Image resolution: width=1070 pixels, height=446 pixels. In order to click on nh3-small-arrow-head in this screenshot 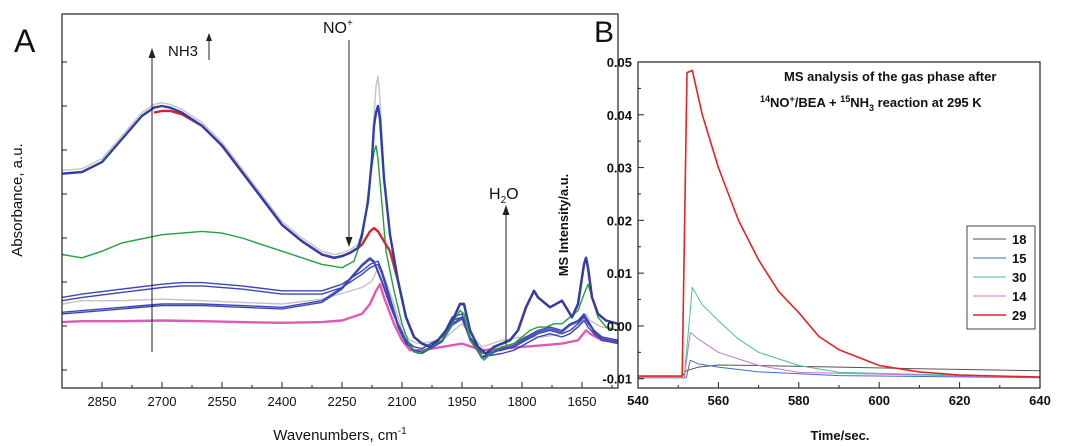, I will do `click(209, 37)`.